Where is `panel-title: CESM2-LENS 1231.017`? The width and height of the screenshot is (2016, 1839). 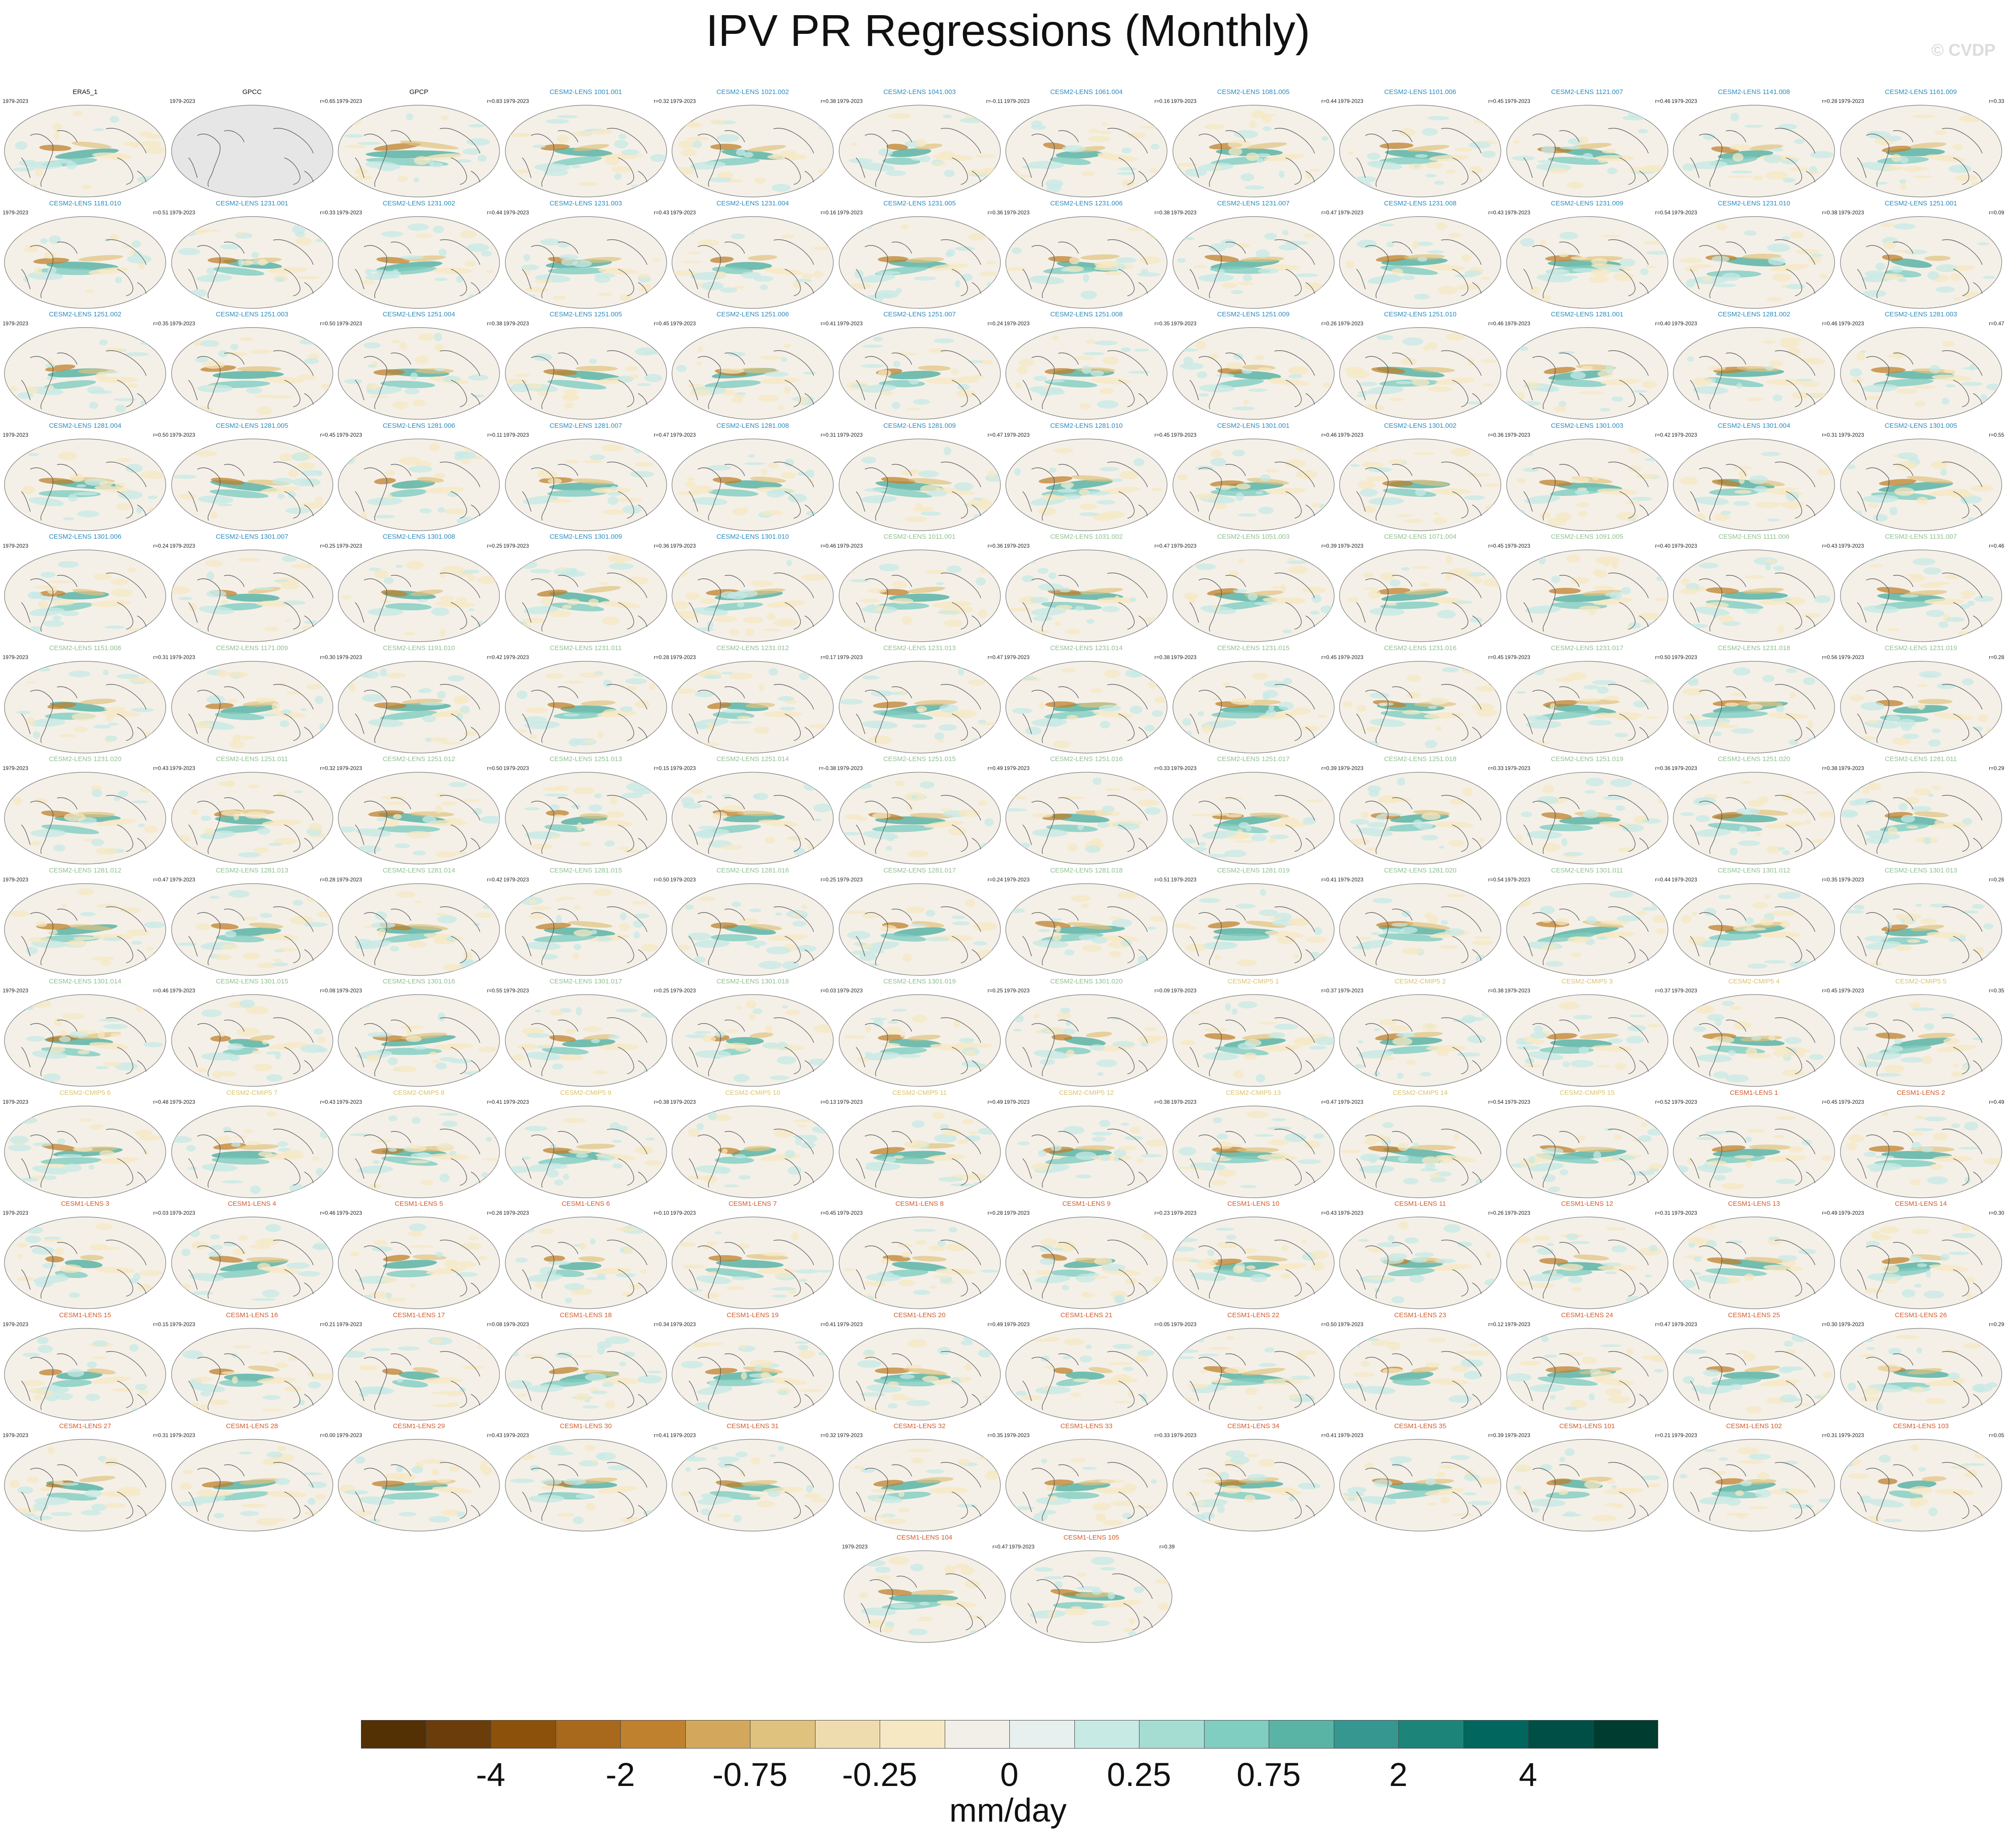
panel-title: CESM2-LENS 1231.017 is located at coordinates (1587, 648).